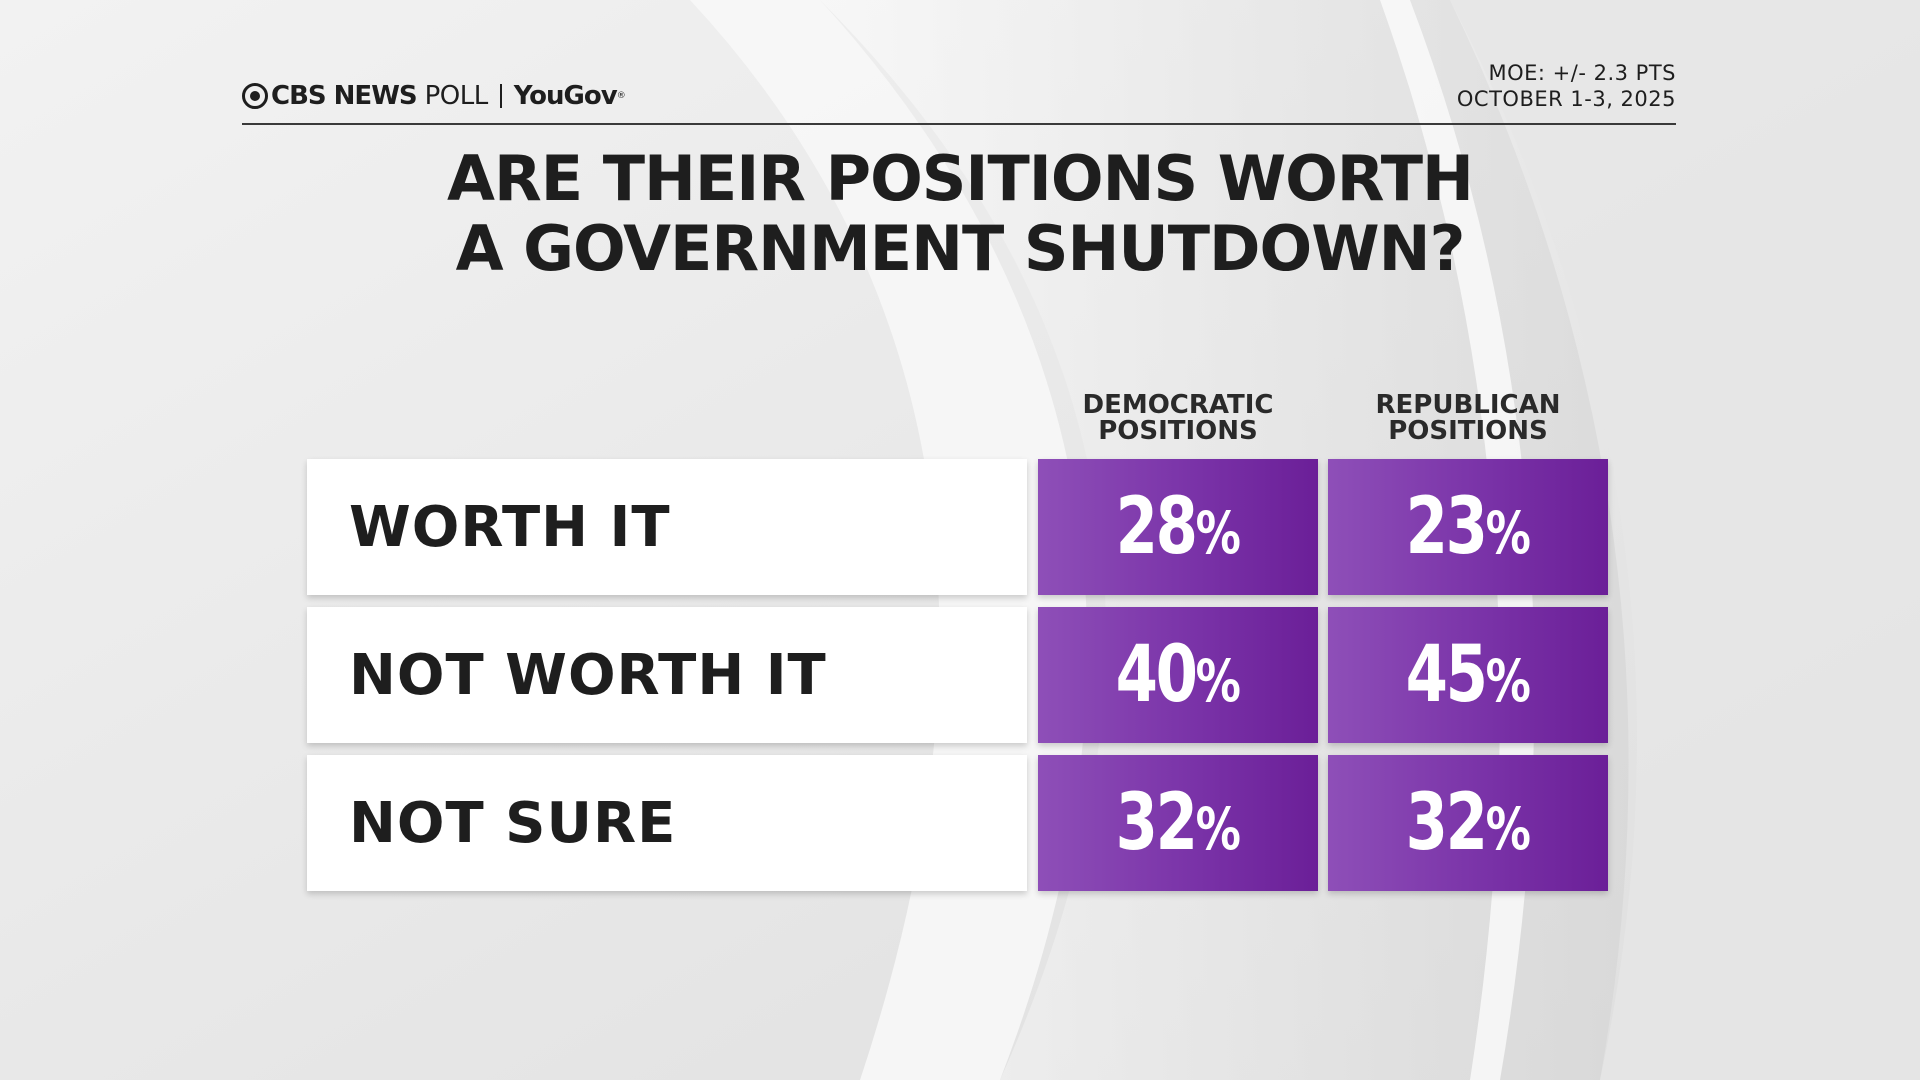 The height and width of the screenshot is (1080, 1920). Describe the element at coordinates (960, 178) in the screenshot. I see `title-line-1: ARE THEIR POSITIONS WORTH` at that location.